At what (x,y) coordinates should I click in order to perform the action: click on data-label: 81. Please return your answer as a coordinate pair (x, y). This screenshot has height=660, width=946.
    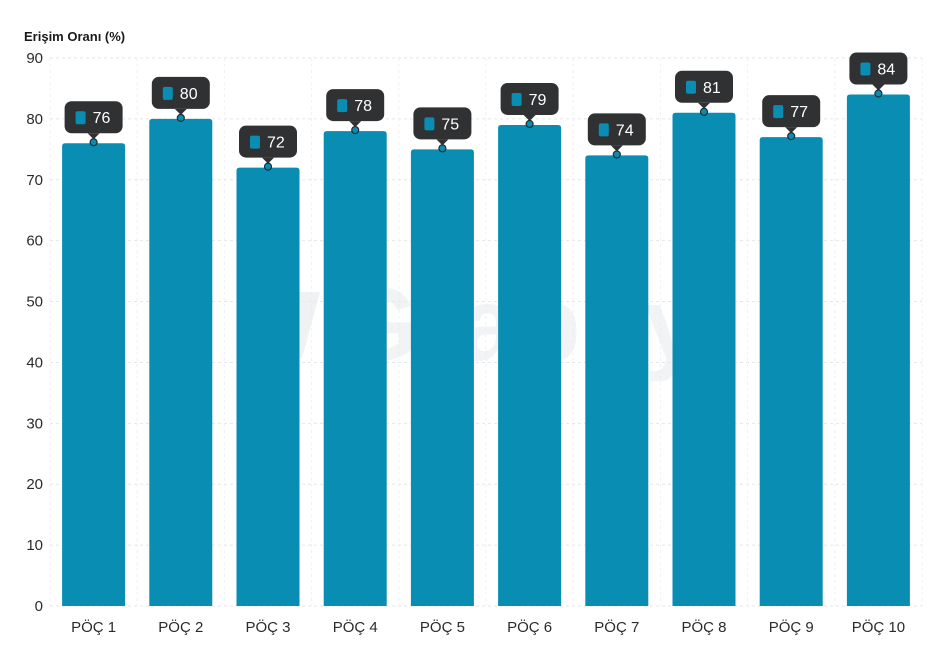
    Looking at the image, I should click on (712, 88).